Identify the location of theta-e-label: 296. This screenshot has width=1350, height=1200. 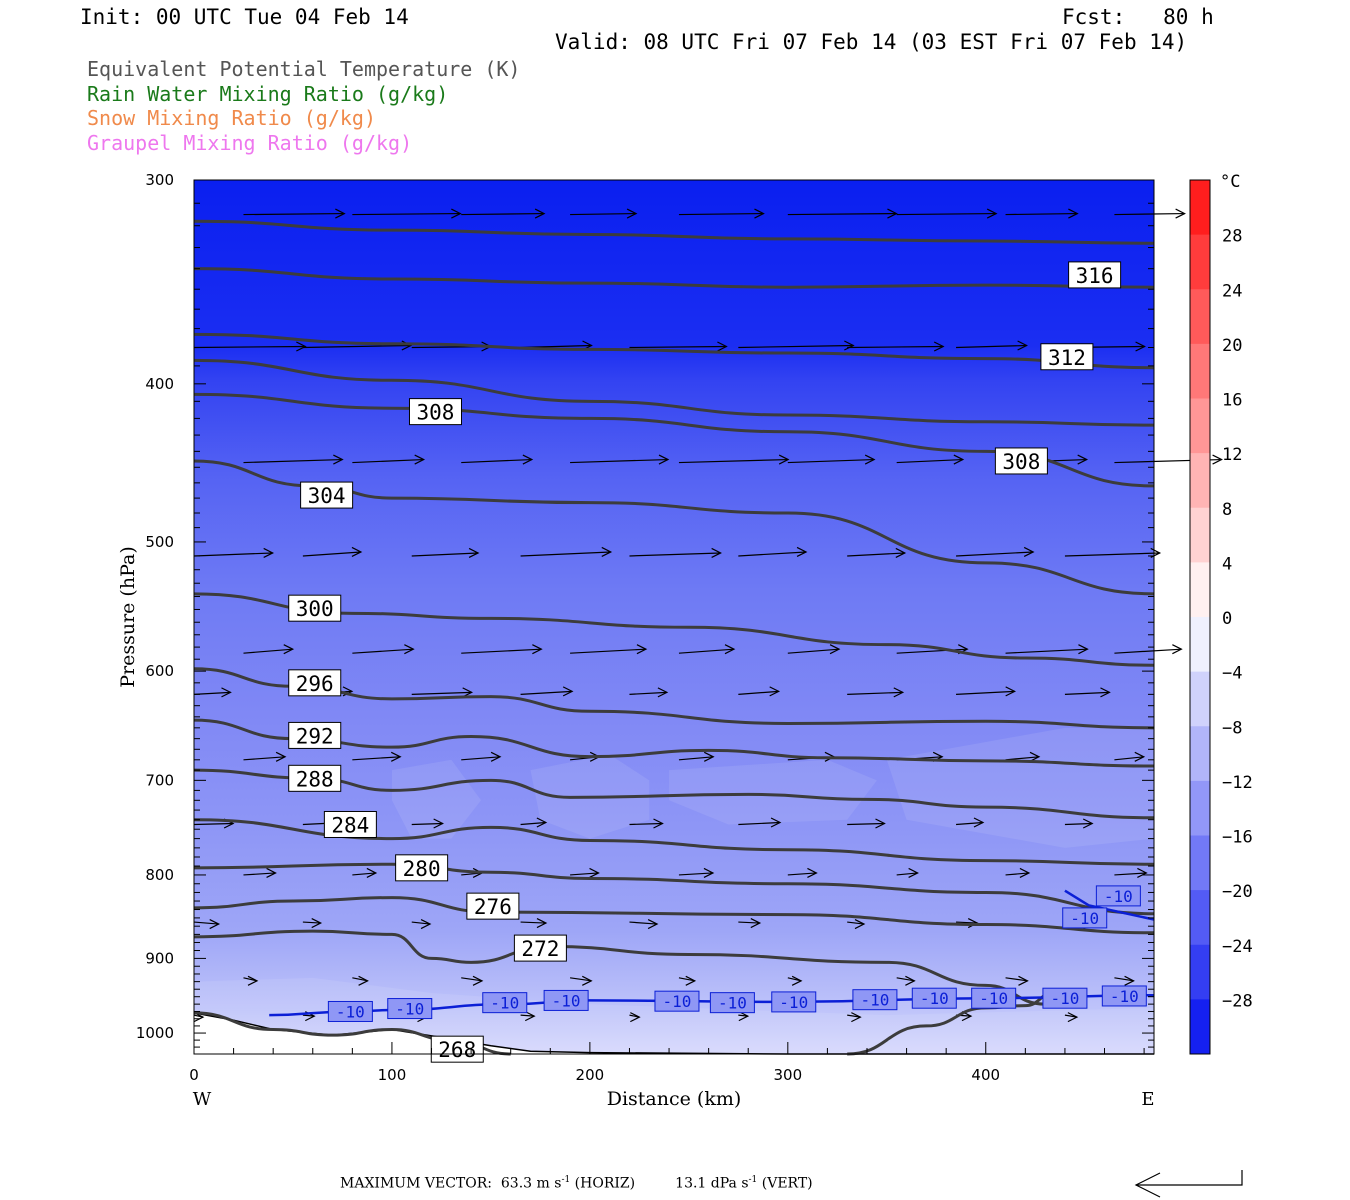
(315, 683).